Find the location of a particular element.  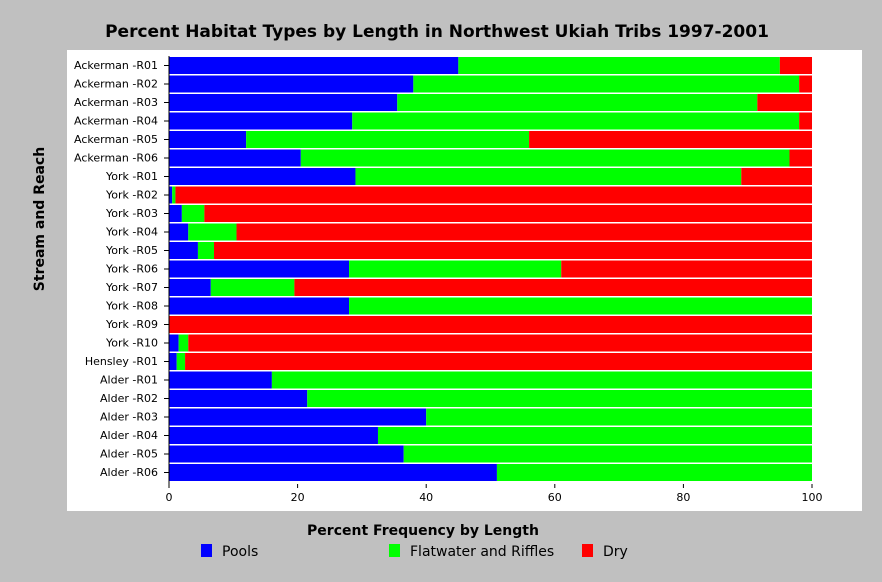

y-tick-label: Ackerman -R06 is located at coordinates (116, 158).